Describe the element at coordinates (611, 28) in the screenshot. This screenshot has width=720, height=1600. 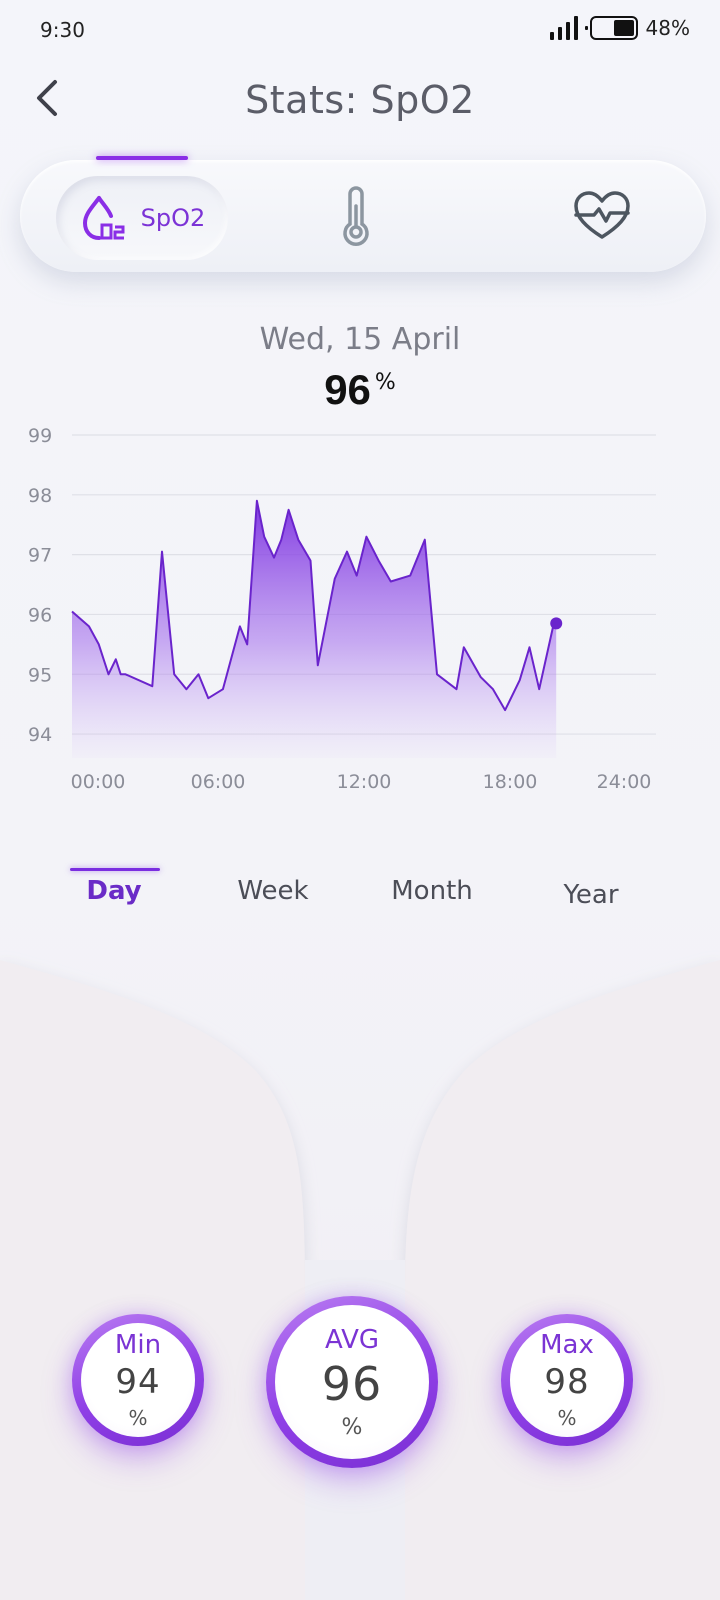
I see `battery-icon` at that location.